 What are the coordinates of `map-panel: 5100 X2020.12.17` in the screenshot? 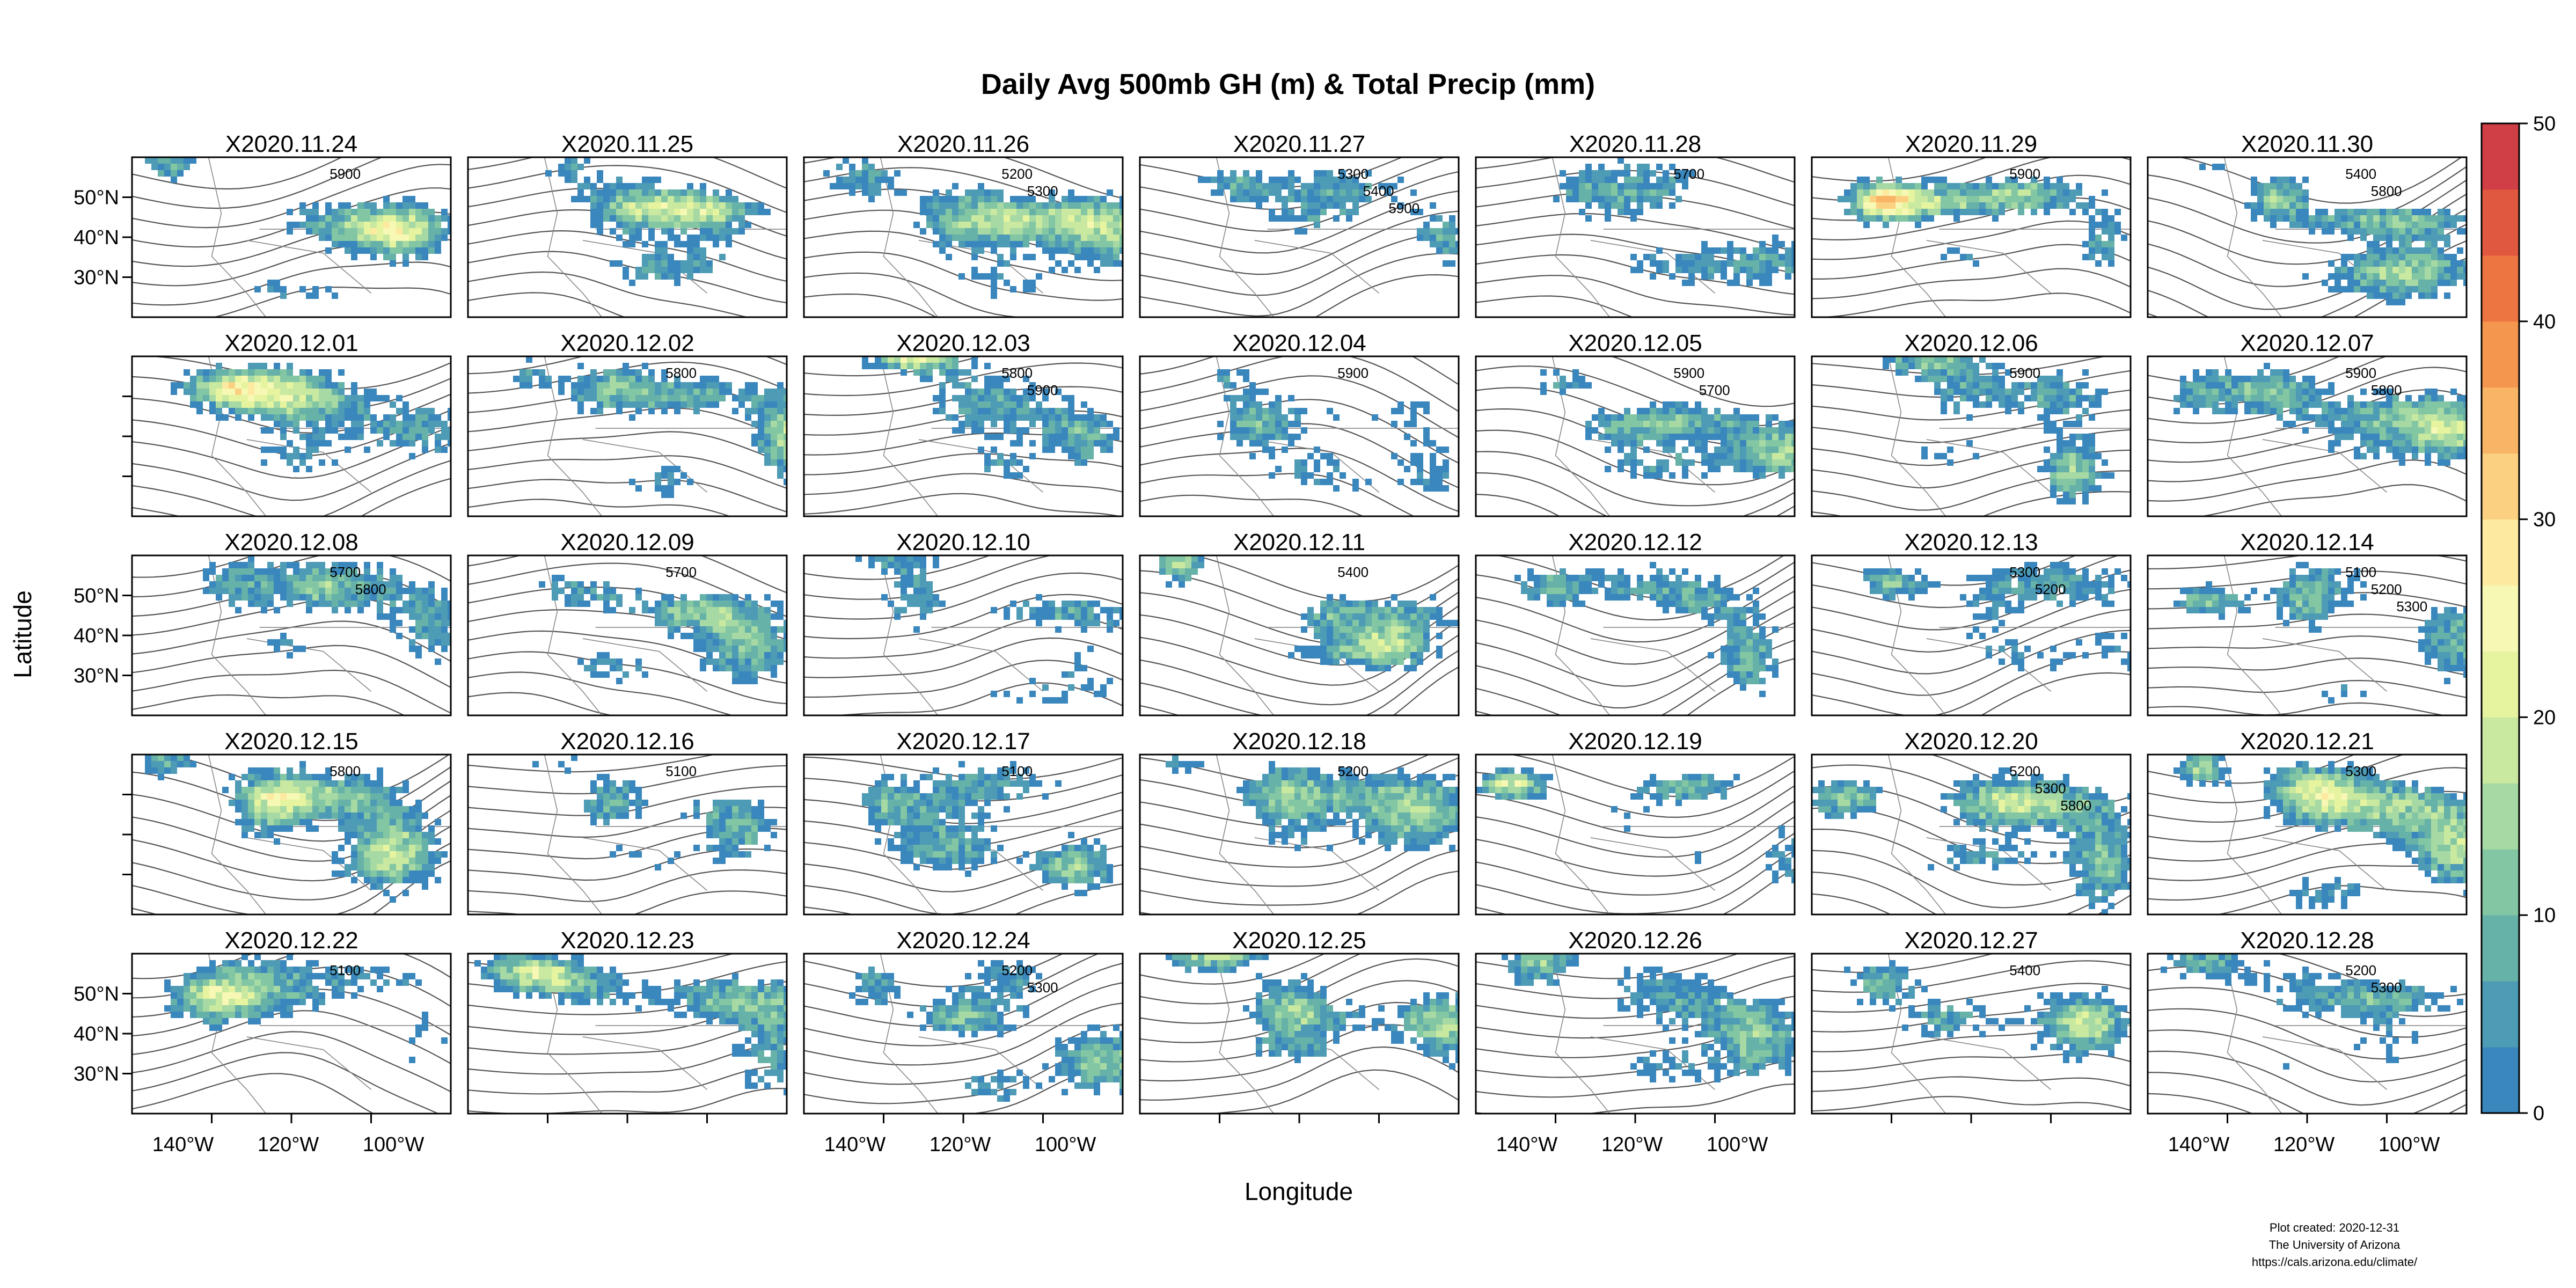 It's located at (963, 822).